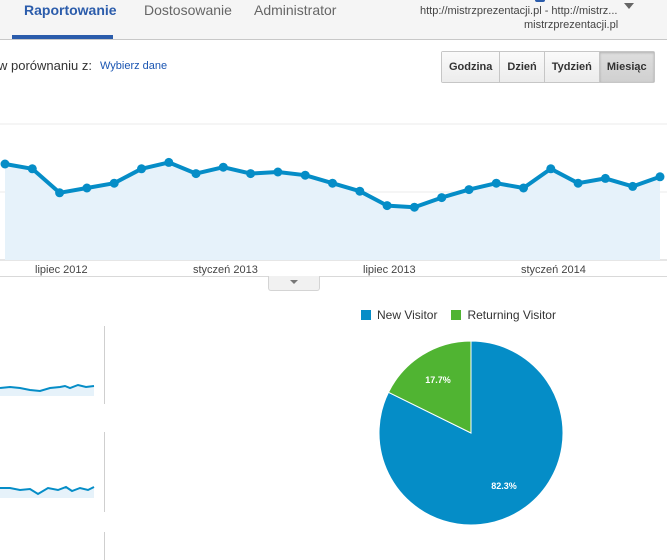  What do you see at coordinates (572, 67) in the screenshot?
I see `week-button: Tydzień` at bounding box center [572, 67].